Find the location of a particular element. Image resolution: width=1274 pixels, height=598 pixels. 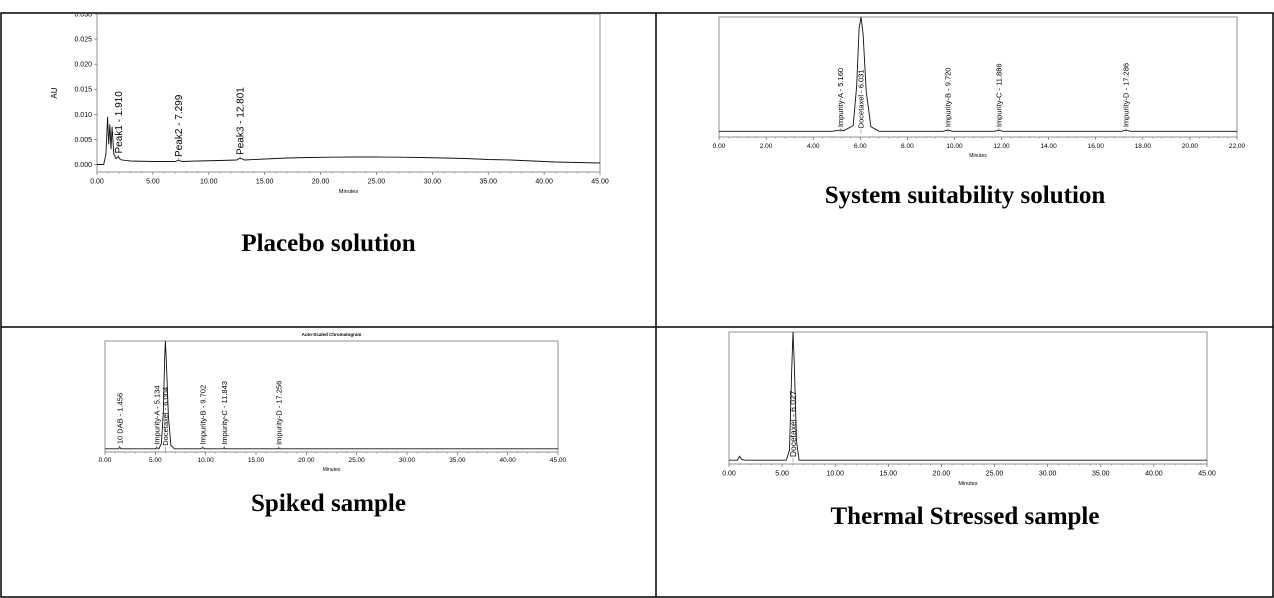

x-tick-label: 2.00 is located at coordinates (766, 146).